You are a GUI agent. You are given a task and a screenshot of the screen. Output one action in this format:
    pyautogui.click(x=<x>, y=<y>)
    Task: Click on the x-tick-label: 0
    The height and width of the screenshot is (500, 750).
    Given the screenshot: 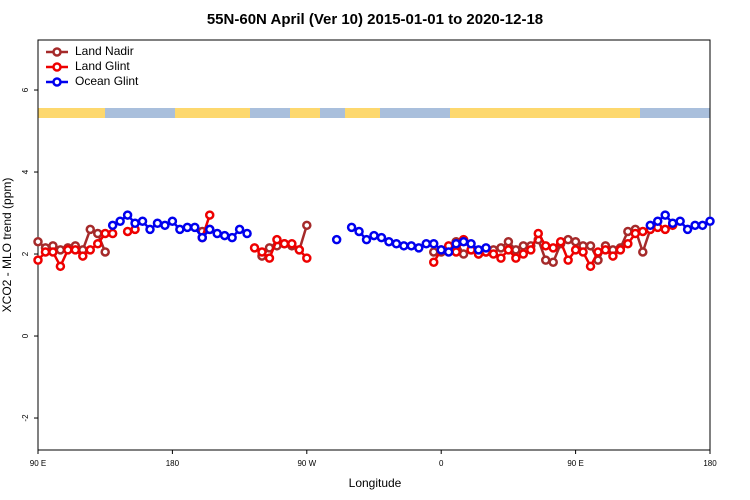 What is the action you would take?
    pyautogui.click(x=441, y=463)
    